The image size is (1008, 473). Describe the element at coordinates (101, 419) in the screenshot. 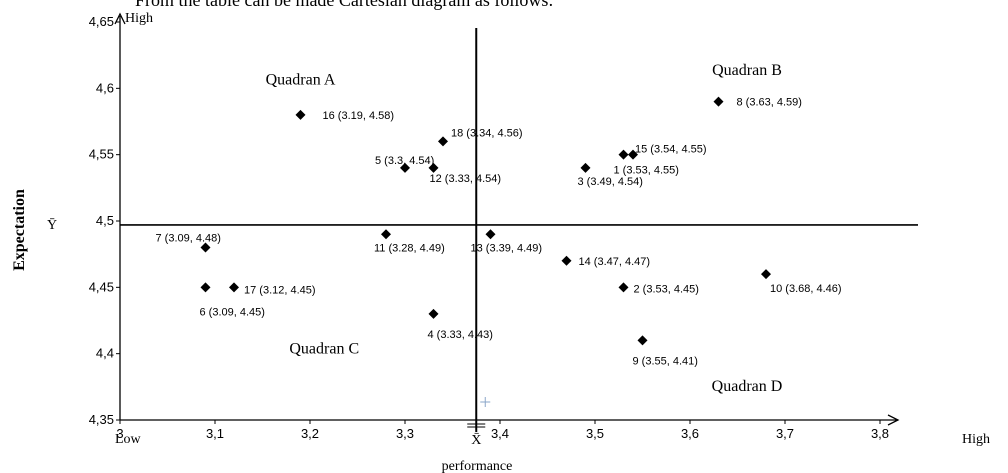

I see `y-tick-label: 4,35` at that location.